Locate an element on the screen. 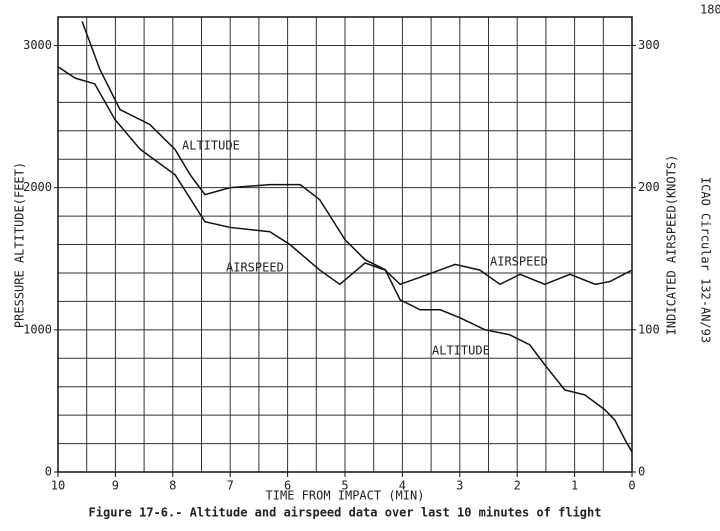  y2-tick-label: 200 is located at coordinates (649, 187).